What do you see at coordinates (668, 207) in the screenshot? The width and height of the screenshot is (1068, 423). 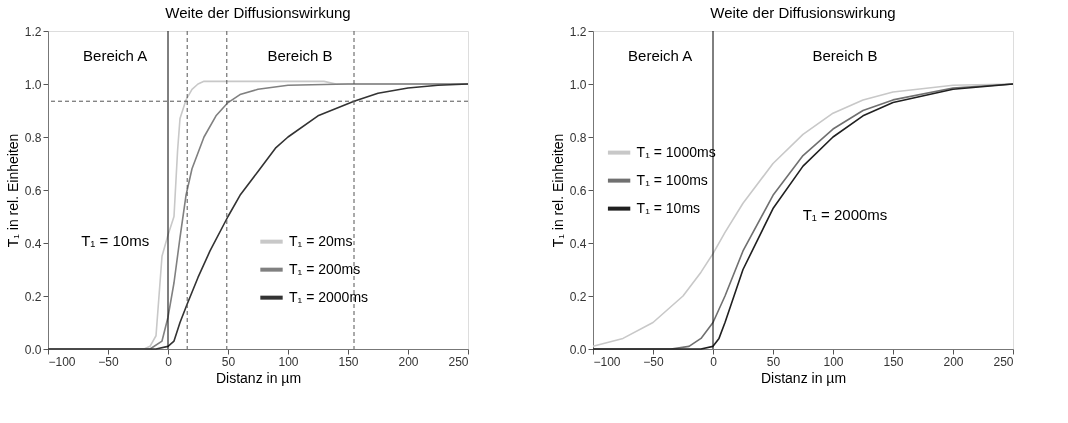 I see `legend-label: T₁ = 10ms` at bounding box center [668, 207].